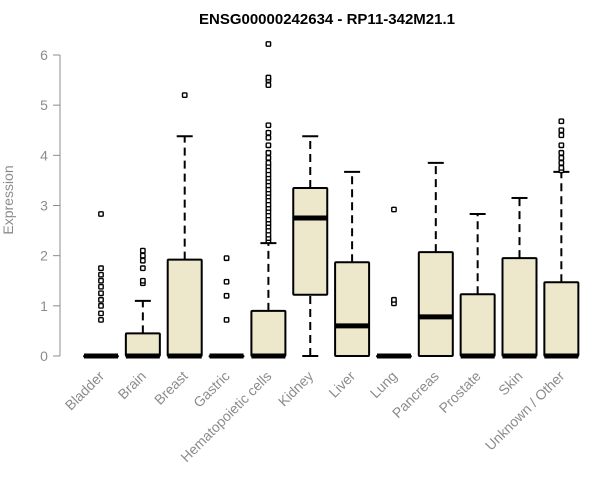 The height and width of the screenshot is (500, 600). I want to click on x-tick-label: Bladder, so click(85, 391).